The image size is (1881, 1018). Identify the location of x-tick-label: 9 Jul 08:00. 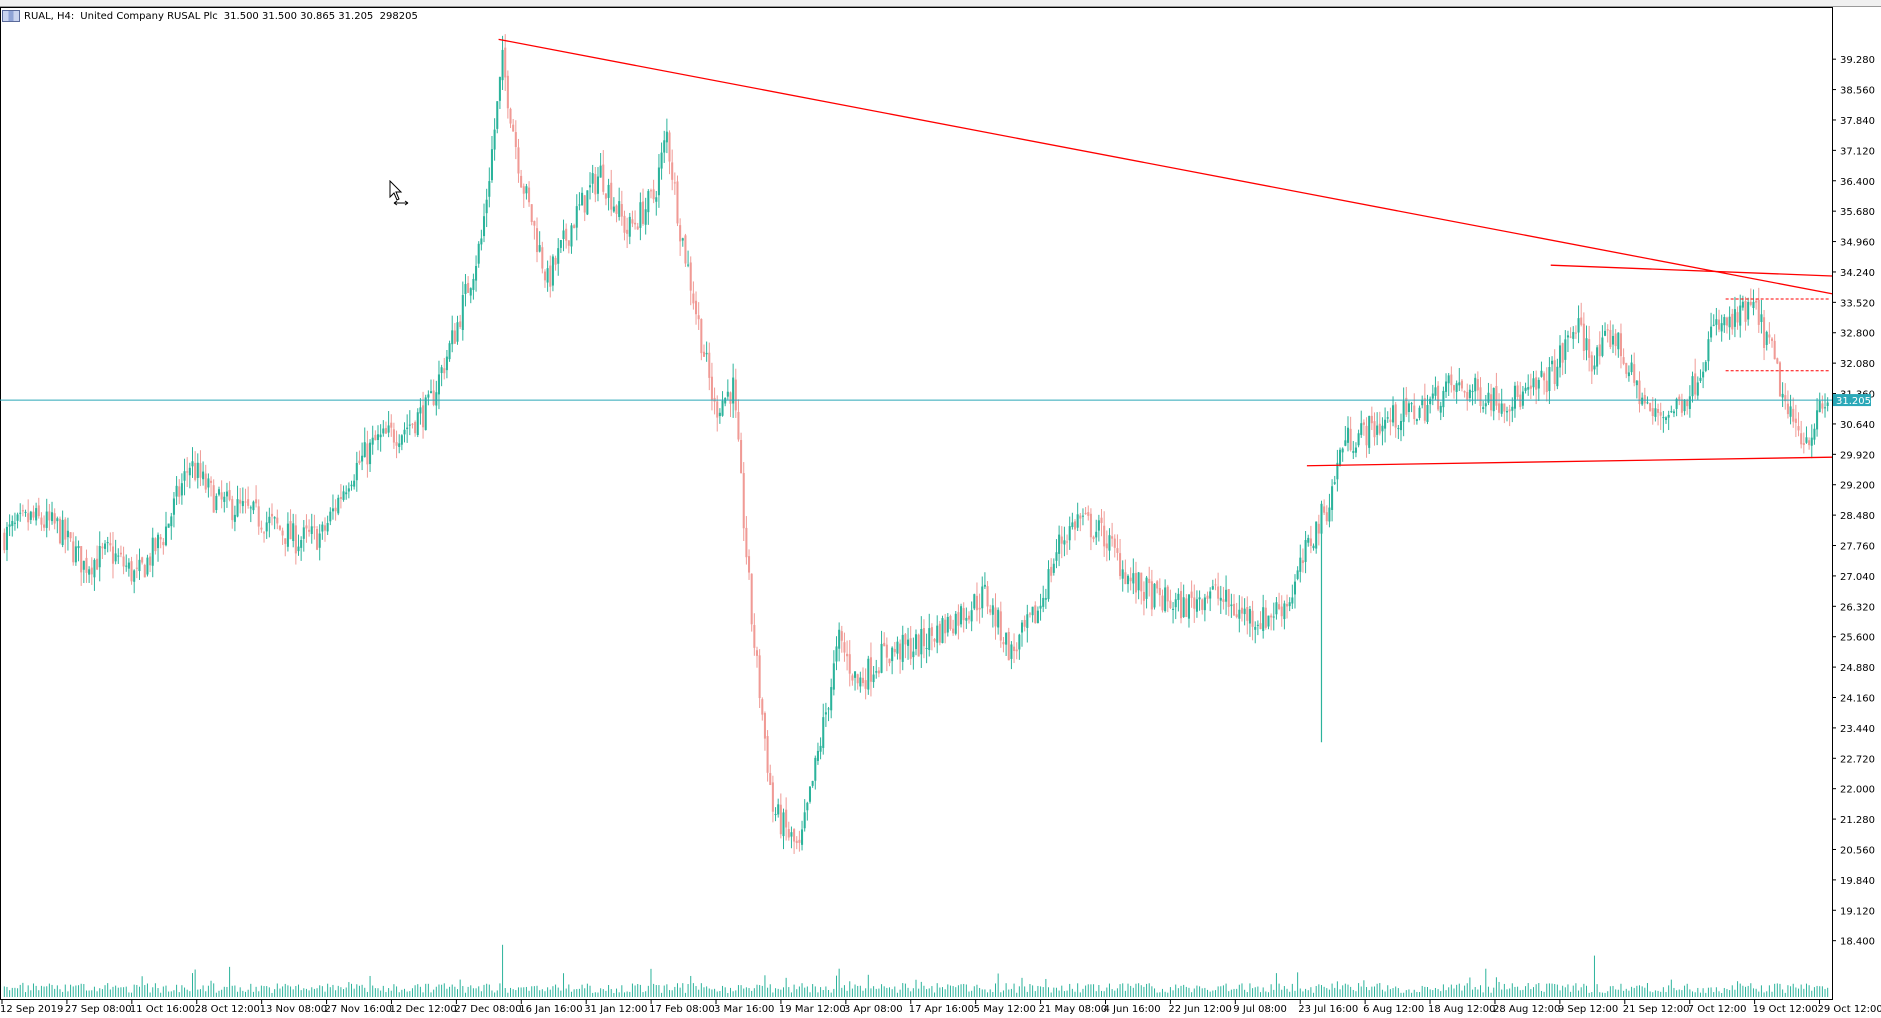
(1260, 1009).